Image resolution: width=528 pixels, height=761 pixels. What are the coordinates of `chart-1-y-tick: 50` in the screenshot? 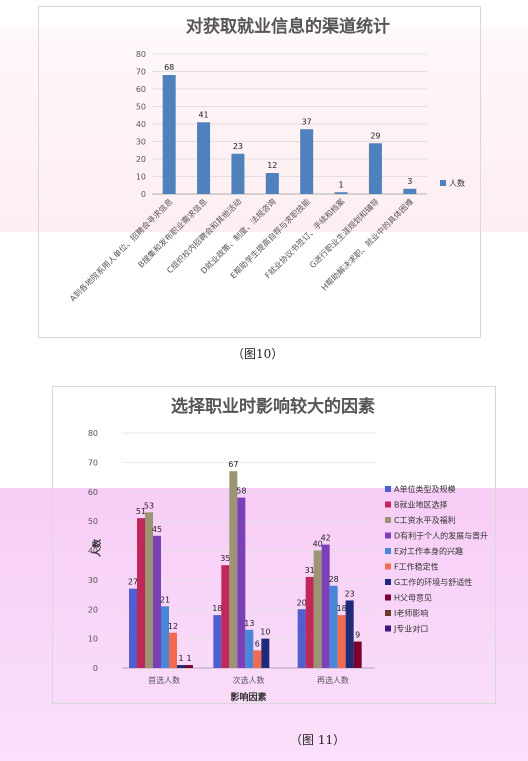 It's located at (141, 107).